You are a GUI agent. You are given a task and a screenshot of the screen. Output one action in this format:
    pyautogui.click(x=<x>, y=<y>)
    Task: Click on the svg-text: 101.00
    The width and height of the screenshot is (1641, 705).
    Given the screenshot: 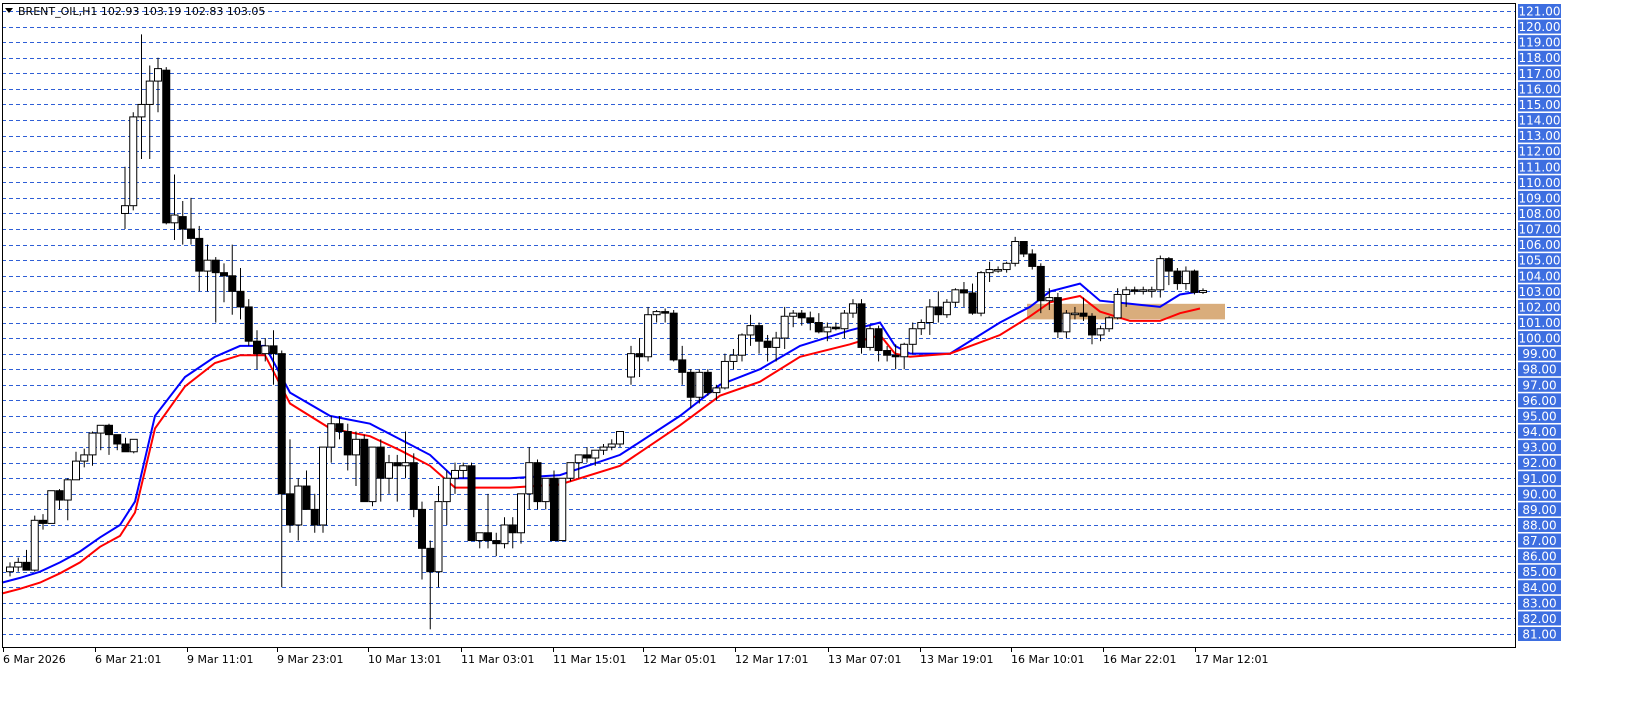 What is the action you would take?
    pyautogui.click(x=1540, y=323)
    